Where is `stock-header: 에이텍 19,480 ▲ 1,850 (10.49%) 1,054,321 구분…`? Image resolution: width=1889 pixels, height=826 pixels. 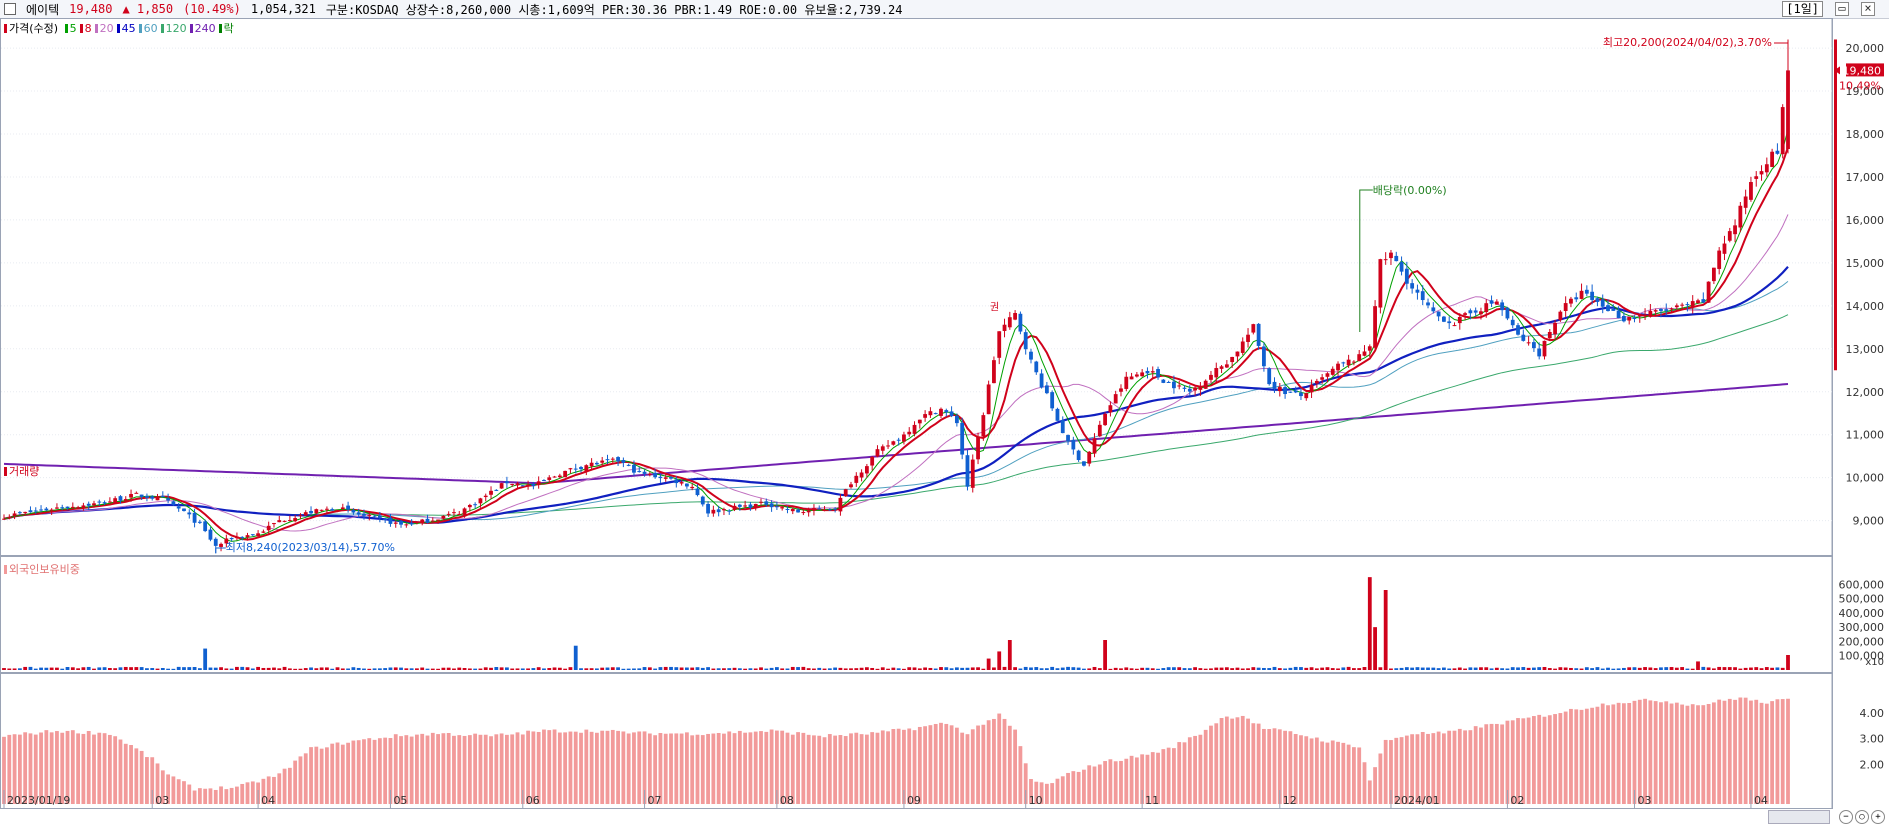
stock-header: 에이텍 19,480 ▲ 1,850 (10.49%) 1,054,321 구분… is located at coordinates (944, 9).